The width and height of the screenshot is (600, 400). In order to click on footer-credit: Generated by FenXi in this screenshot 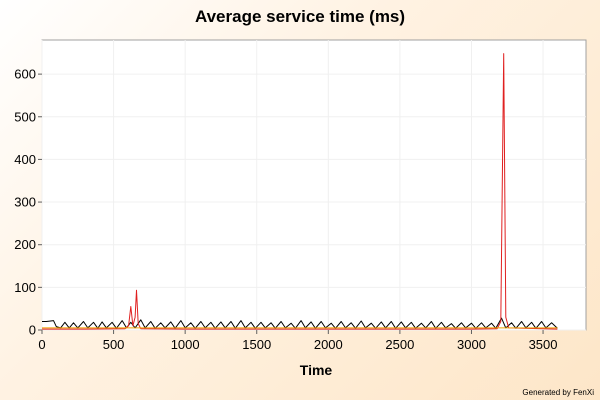, I will do `click(558, 392)`.